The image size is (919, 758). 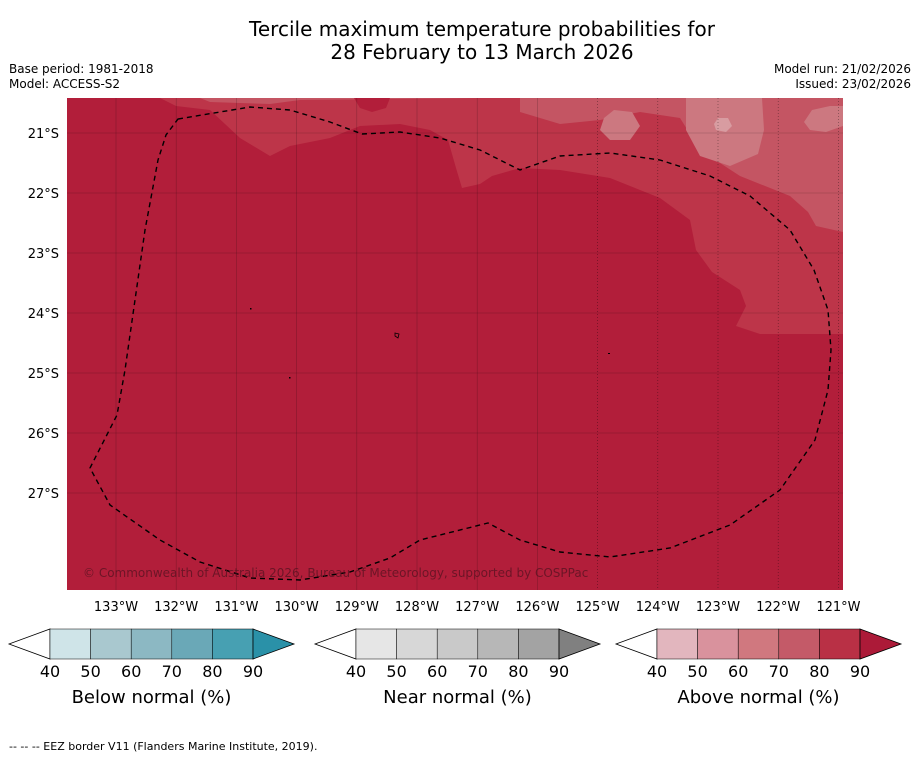 What do you see at coordinates (43, 374) in the screenshot?
I see `latitude-label: 25°S` at bounding box center [43, 374].